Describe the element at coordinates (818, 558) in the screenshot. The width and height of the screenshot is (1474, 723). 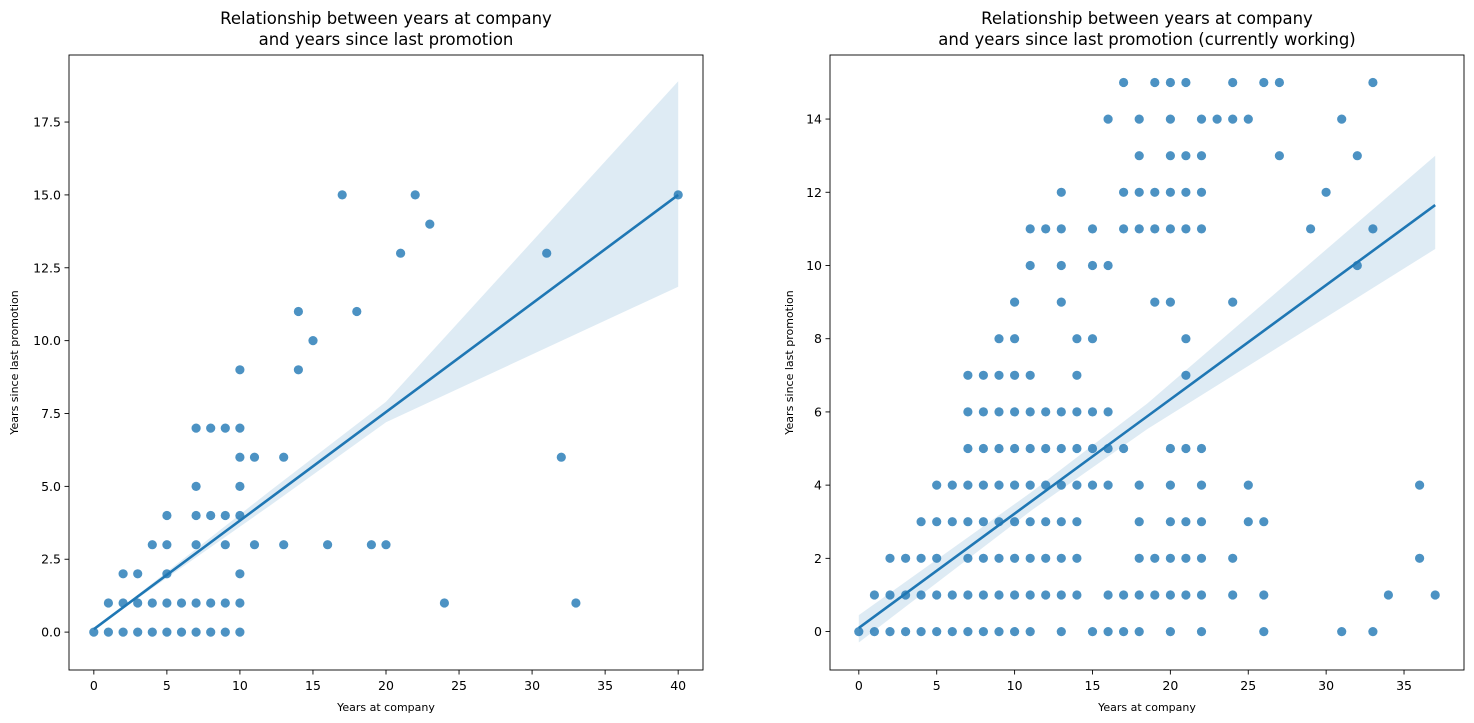
I see `y-tick-label: 2` at that location.